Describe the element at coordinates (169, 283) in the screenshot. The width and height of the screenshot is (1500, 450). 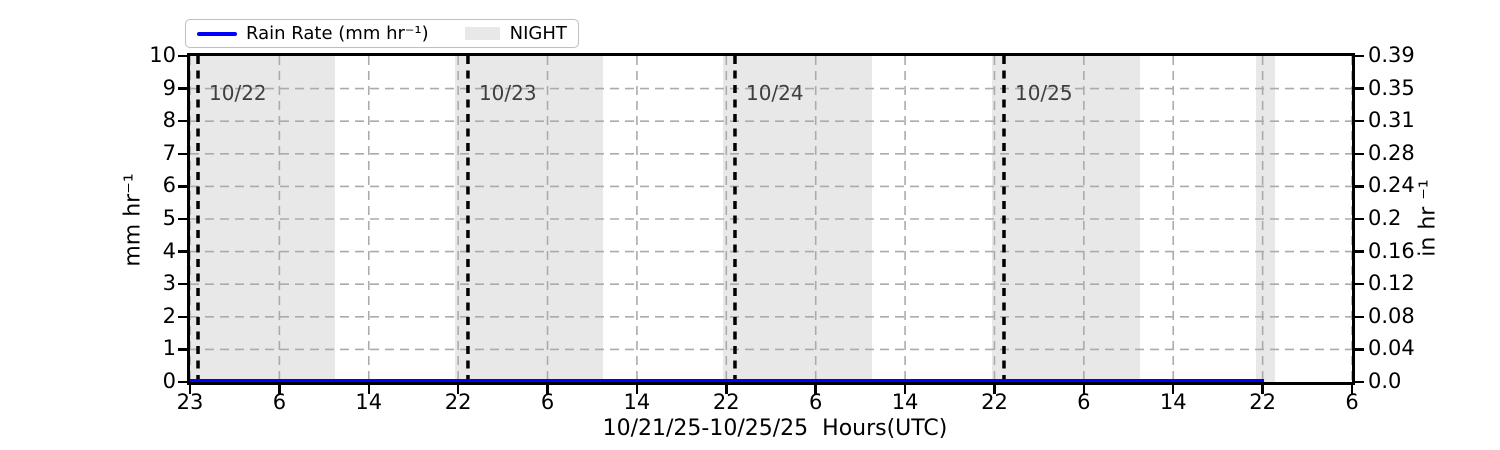
I see `y-tick-label-left: 3` at that location.